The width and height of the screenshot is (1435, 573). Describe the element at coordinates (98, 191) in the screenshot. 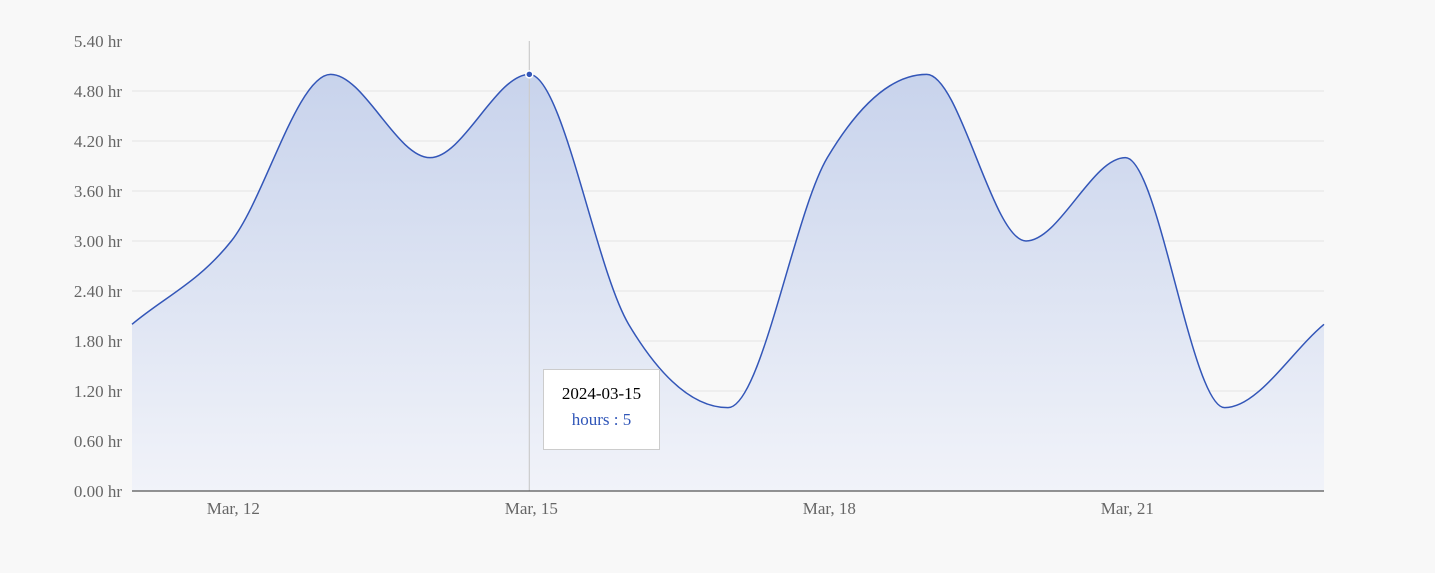

I see `y-tick-label: 3.60 hr` at that location.